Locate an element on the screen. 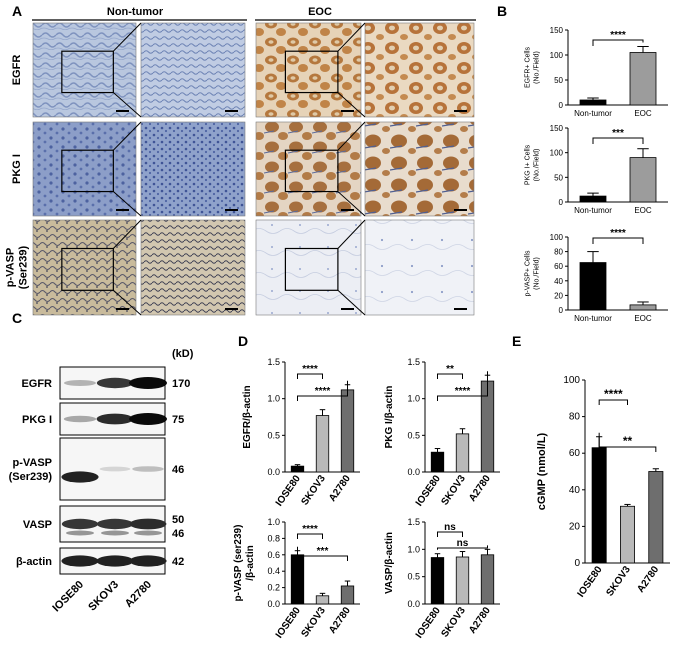 Image resolution: width=685 pixels, height=651 pixels. blot-strip: VASP 50 46 is located at coordinates (103, 524).